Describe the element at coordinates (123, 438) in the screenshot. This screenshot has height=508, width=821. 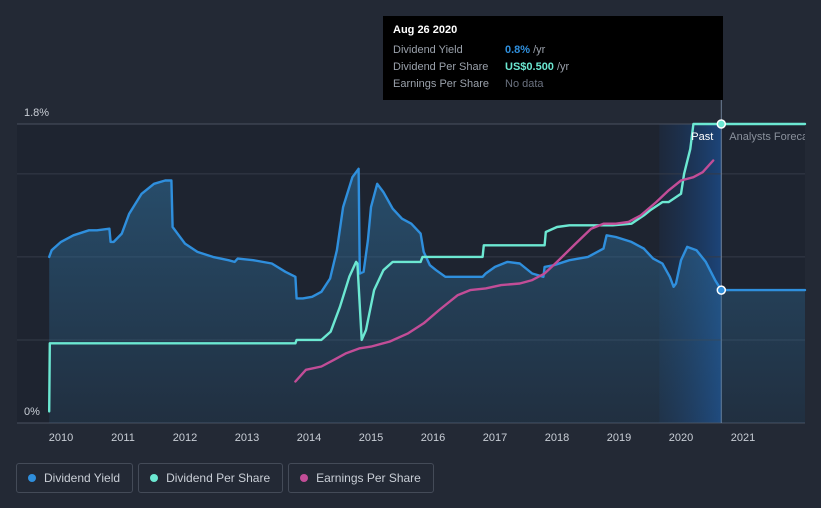
I see `x-tick-label: 2011` at that location.